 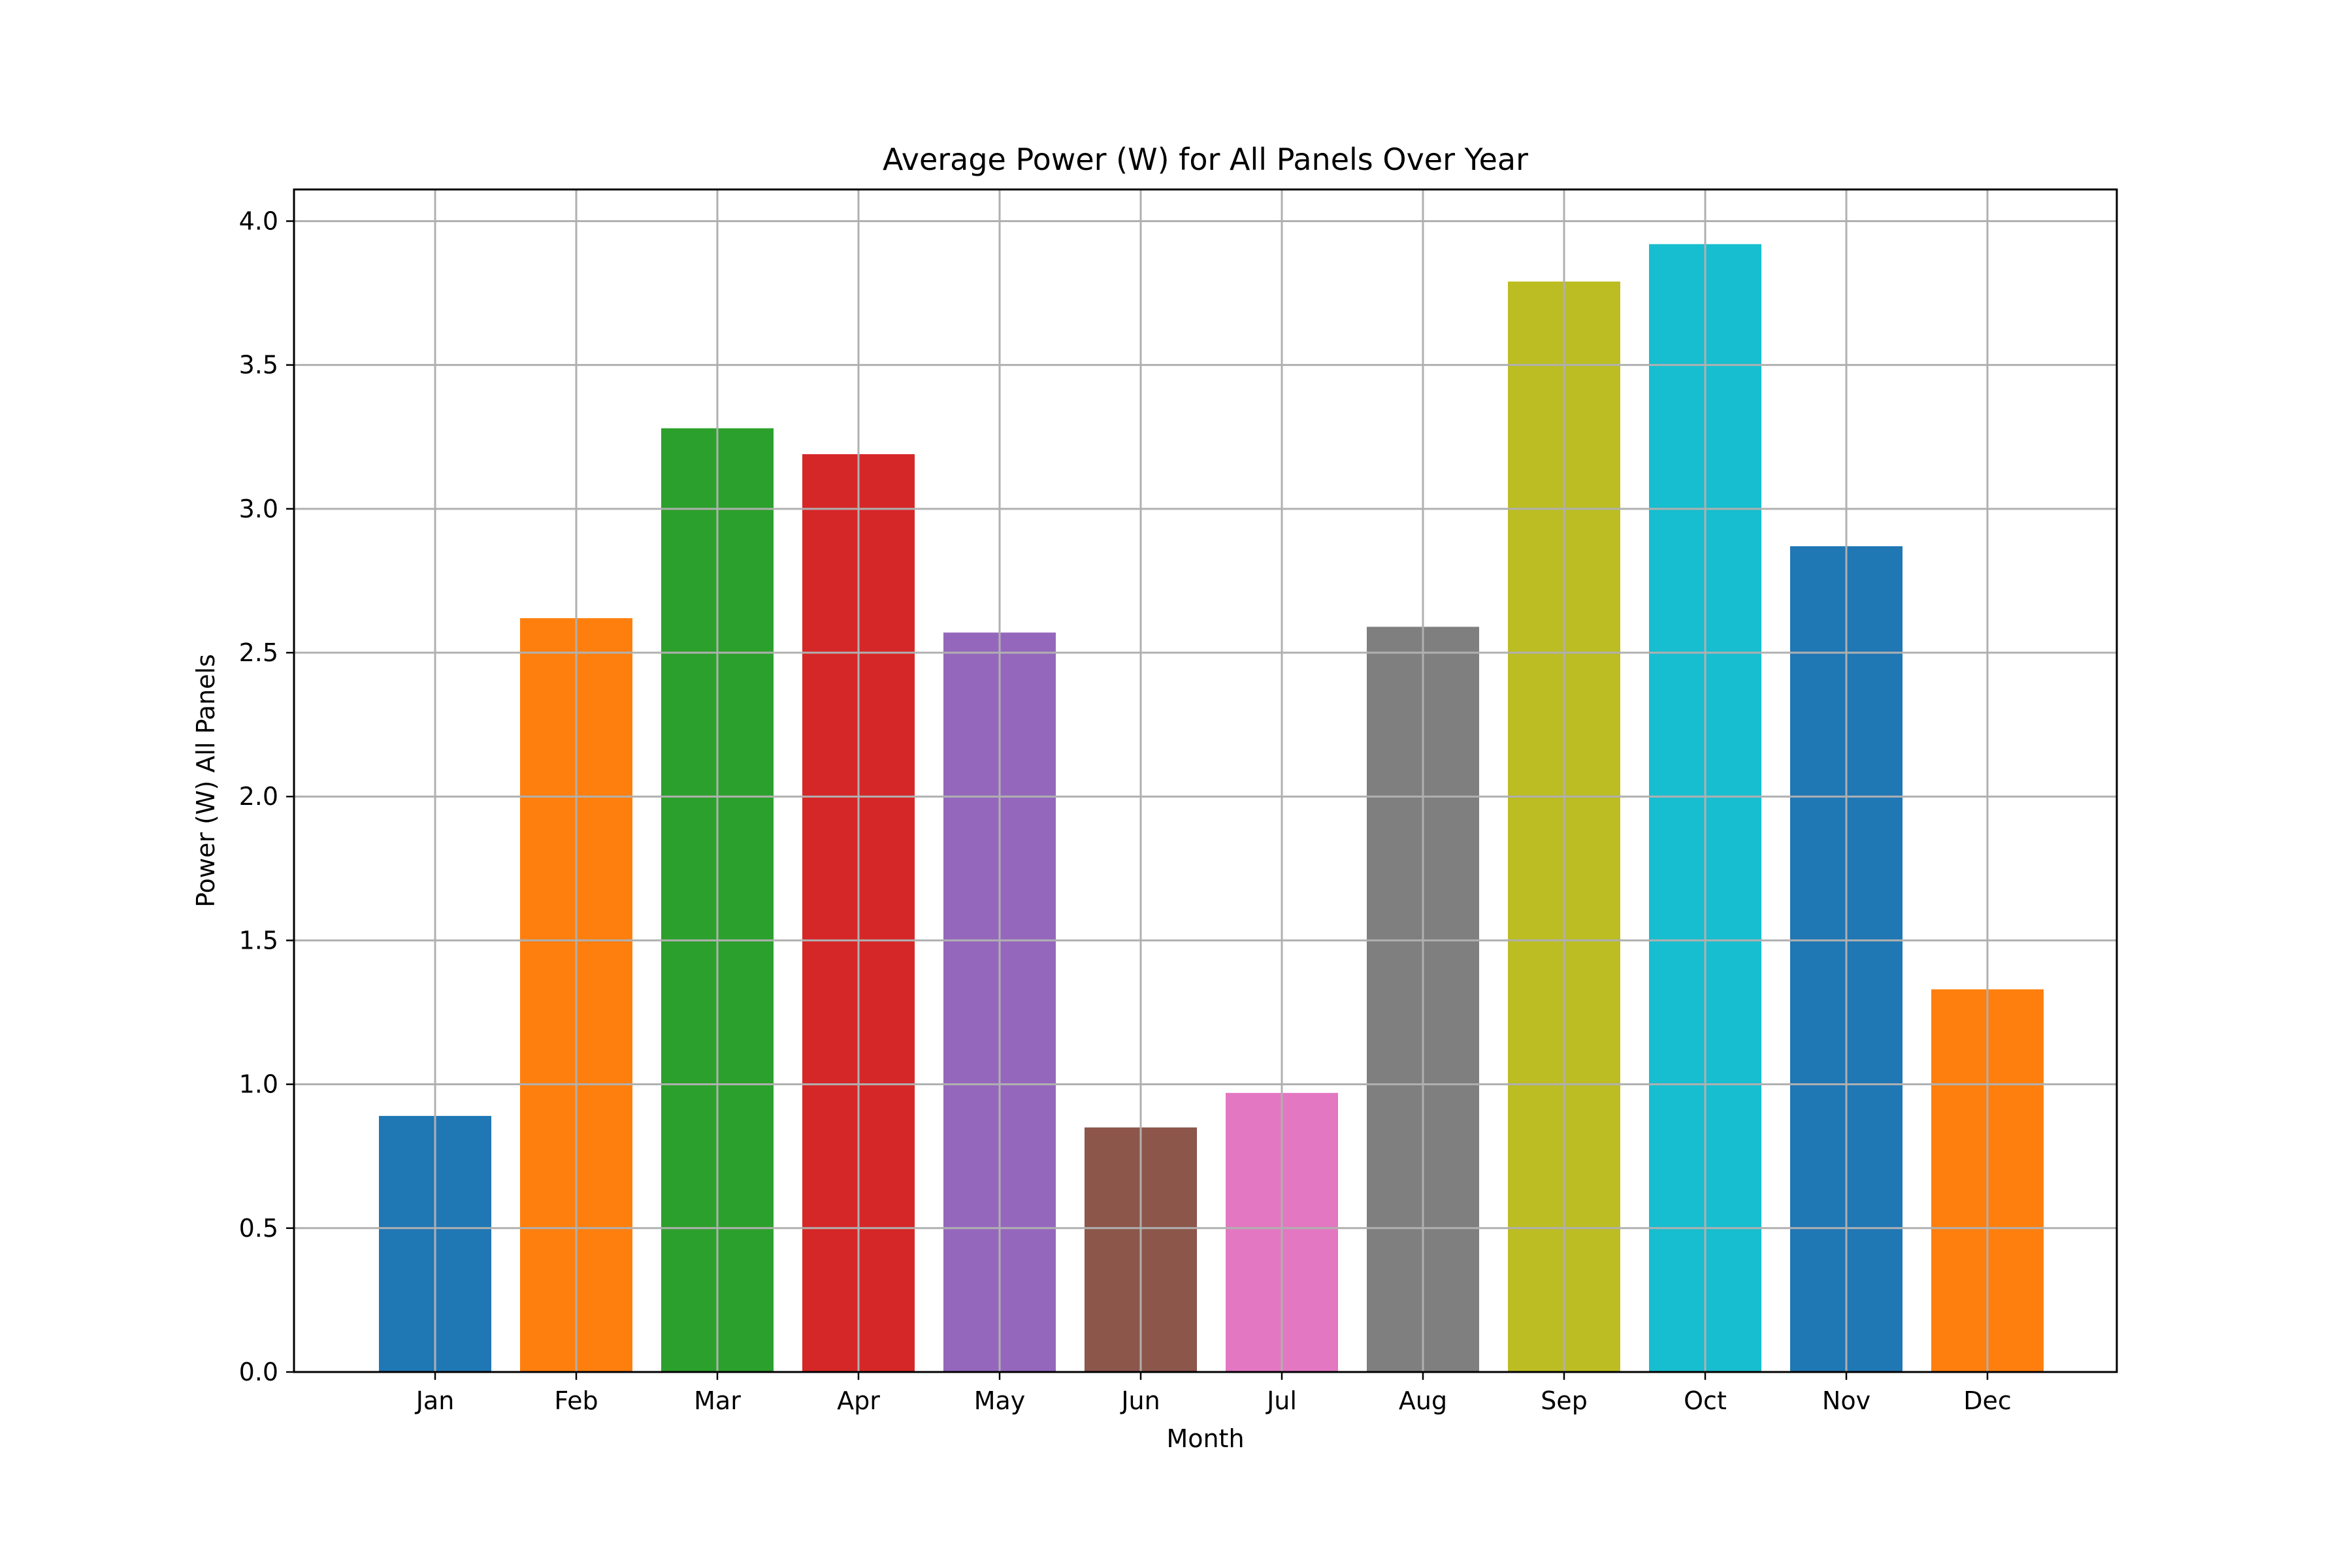 I want to click on x-tick-label: Feb, so click(x=576, y=1400).